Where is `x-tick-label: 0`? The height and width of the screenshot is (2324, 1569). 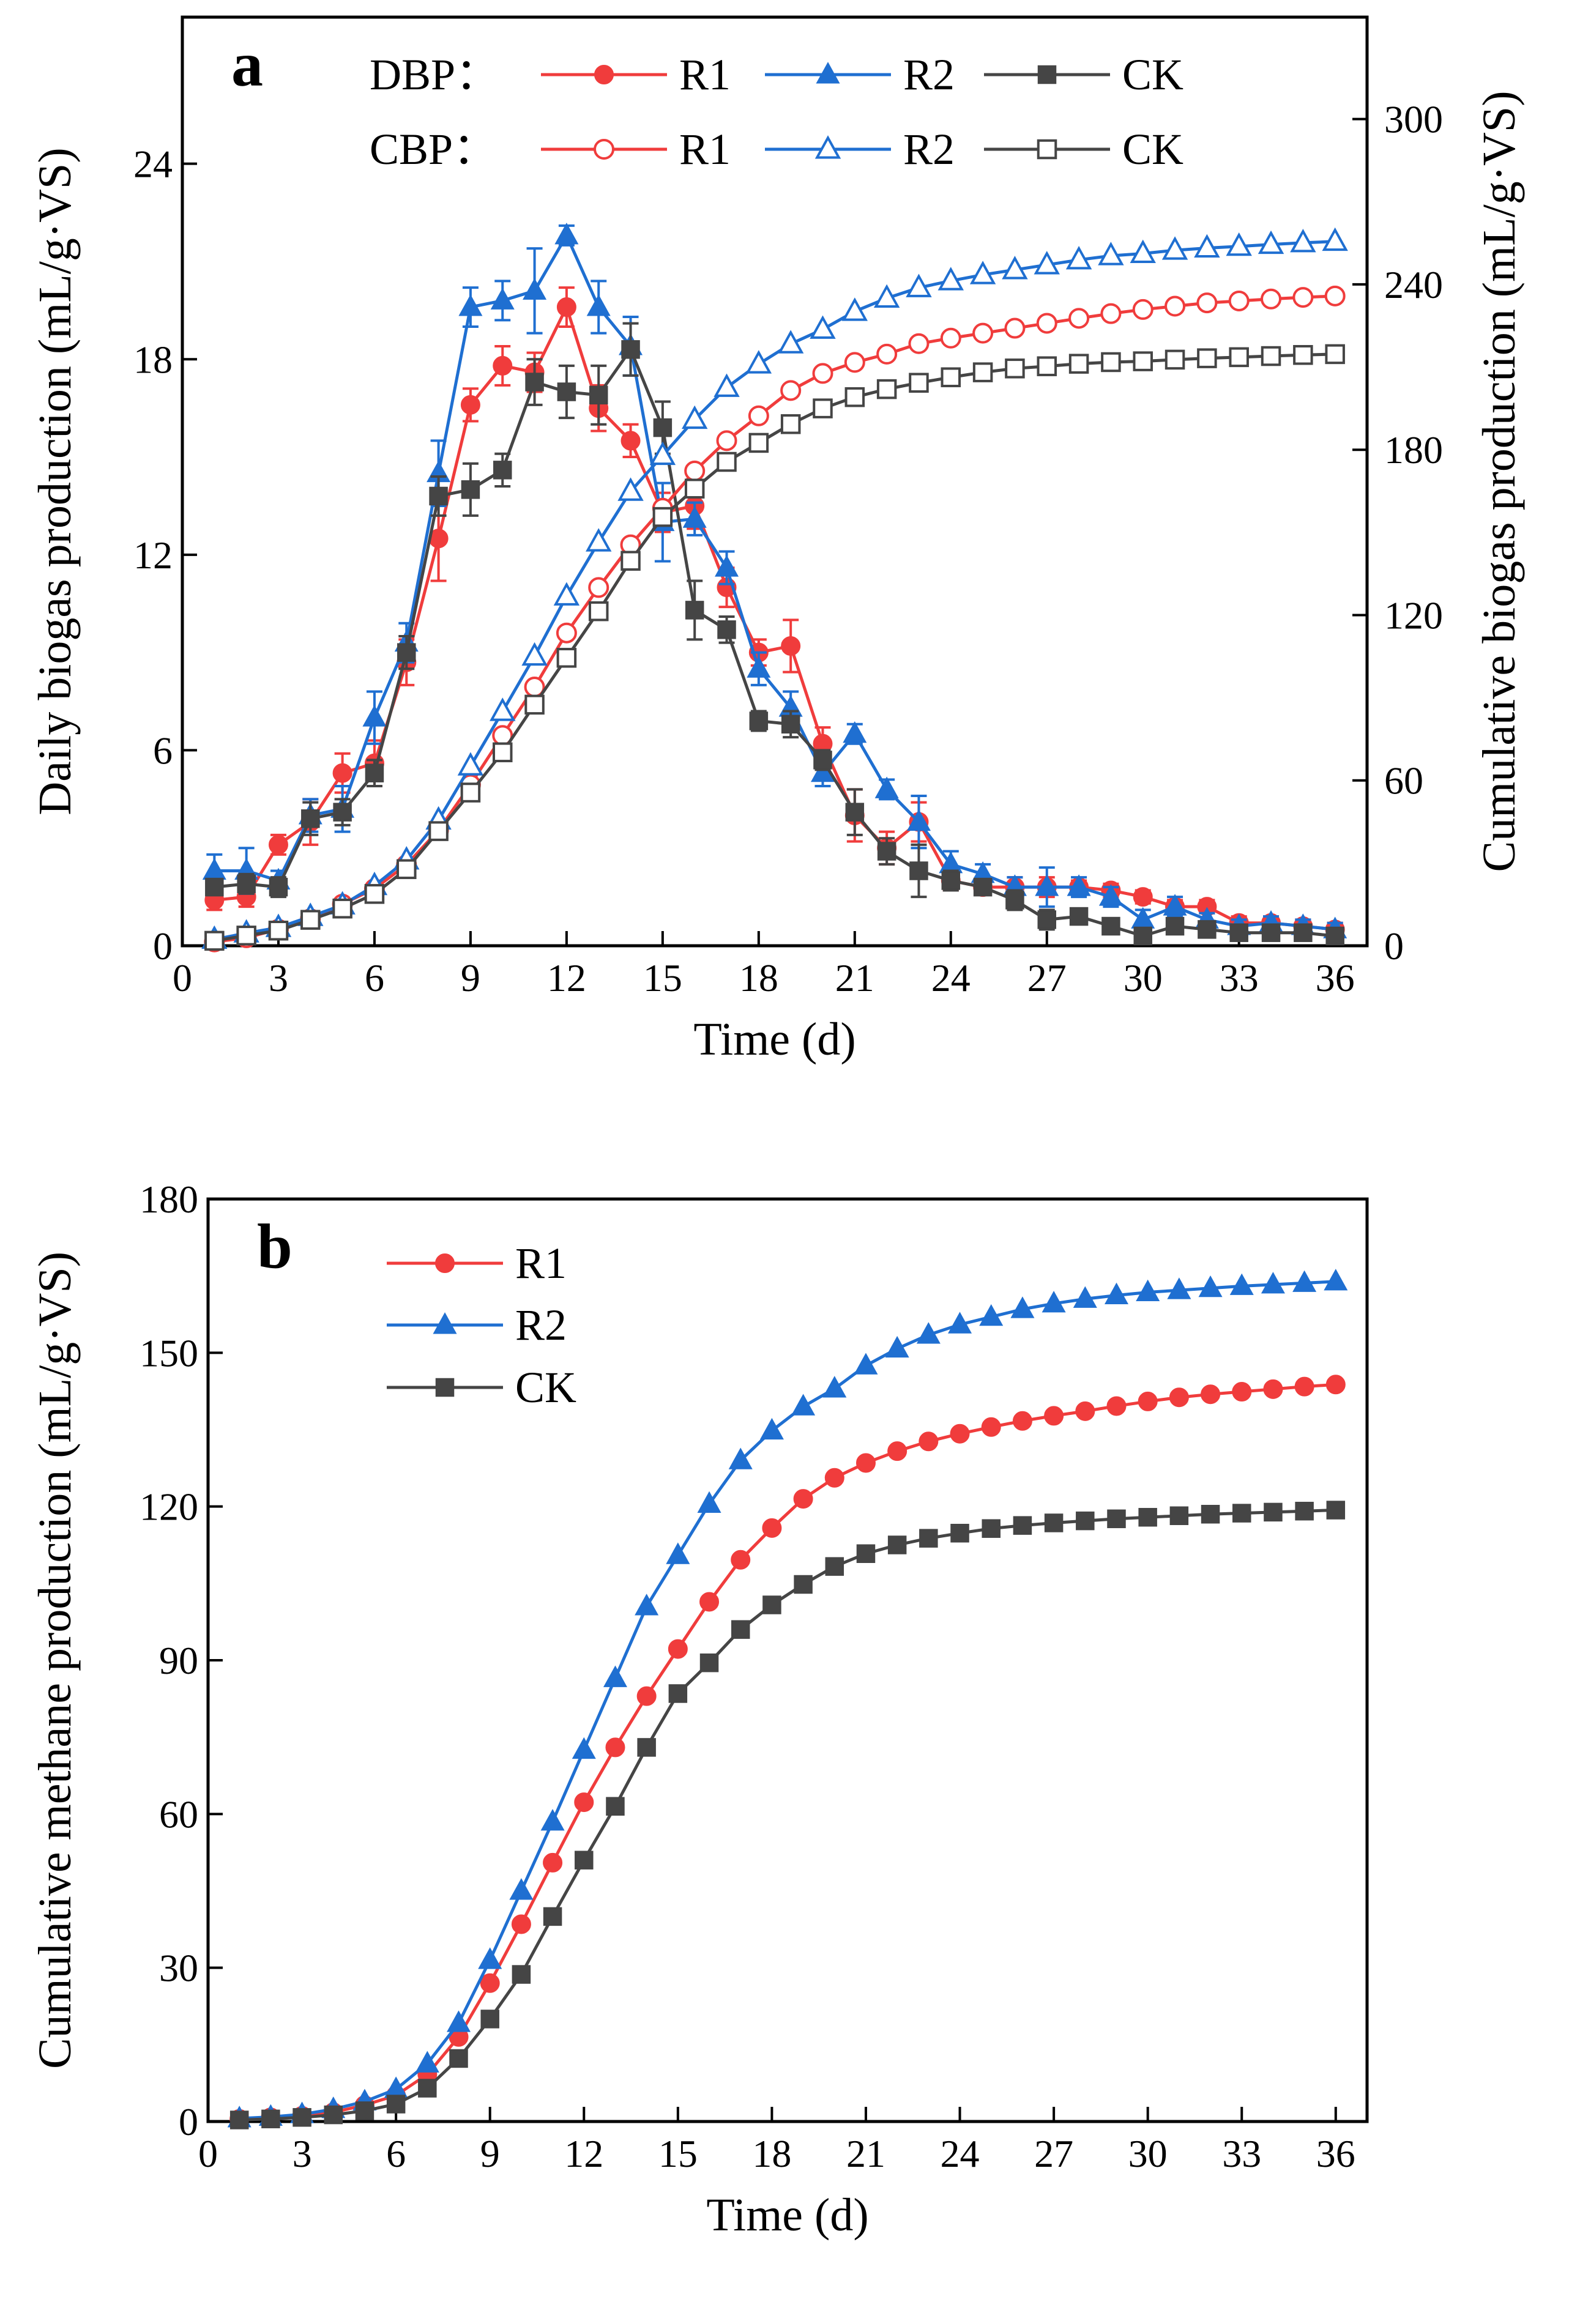 x-tick-label: 0 is located at coordinates (208, 2153).